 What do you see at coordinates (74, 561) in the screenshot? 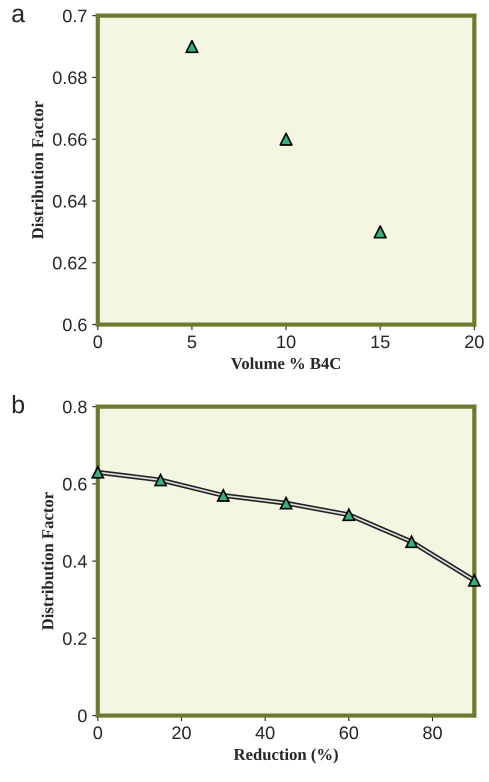
I see `y-tick-label: 0.4` at bounding box center [74, 561].